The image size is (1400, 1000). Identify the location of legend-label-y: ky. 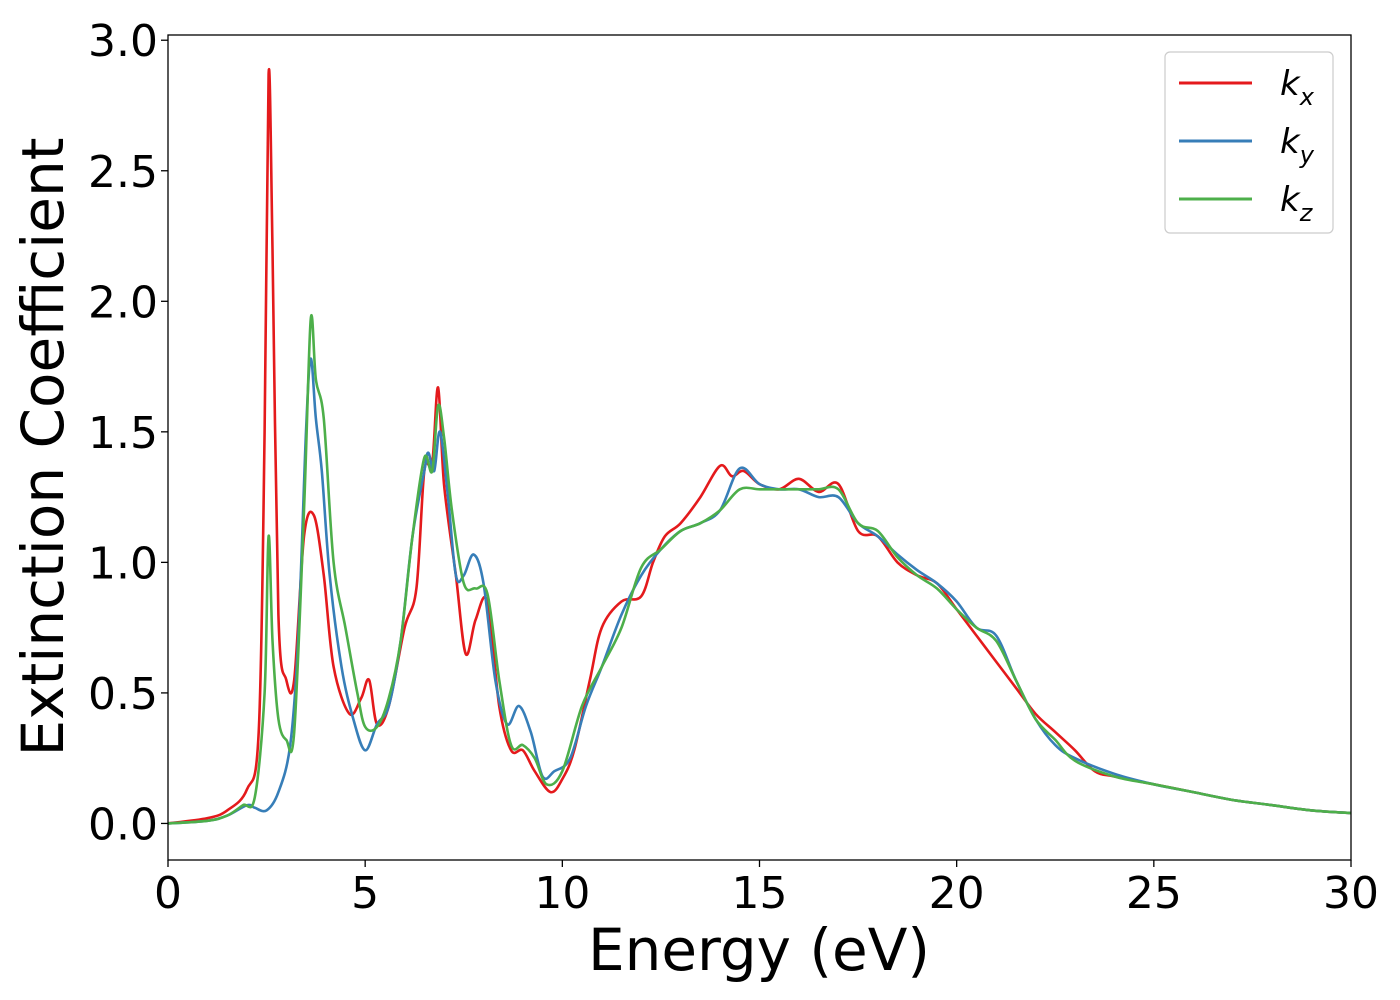
(1297, 145).